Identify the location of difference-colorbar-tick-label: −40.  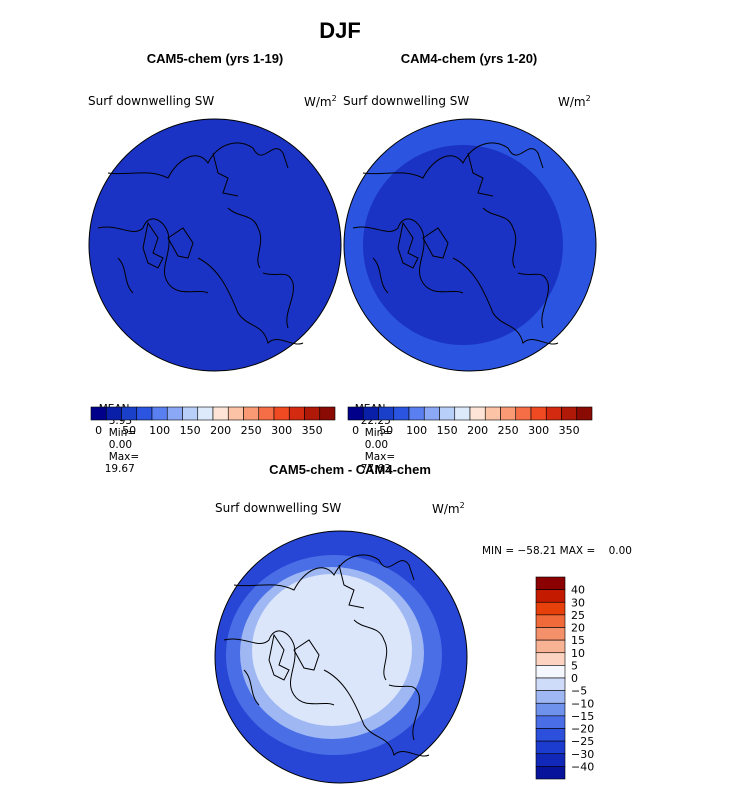
(582, 766).